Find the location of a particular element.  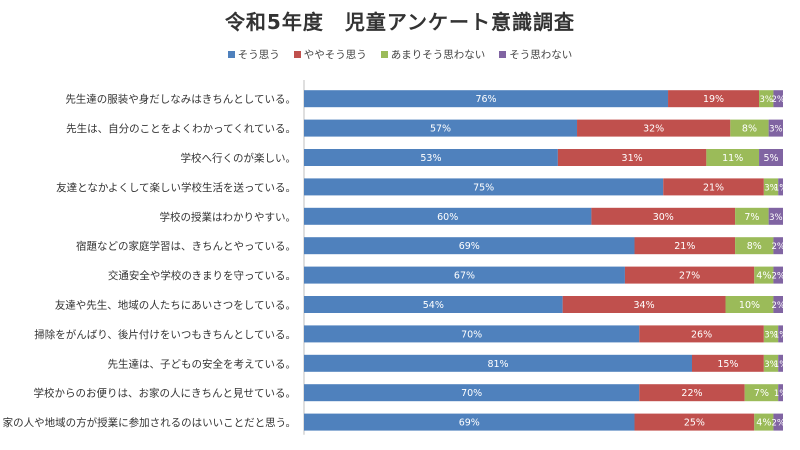

category-label: 交通安全や学校のきまりを守っている。 is located at coordinates (202, 275).